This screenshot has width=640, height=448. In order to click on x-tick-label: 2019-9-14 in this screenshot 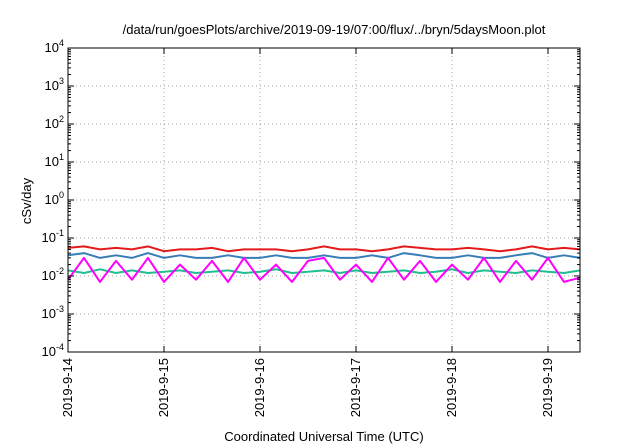, I will do `click(67, 387)`.